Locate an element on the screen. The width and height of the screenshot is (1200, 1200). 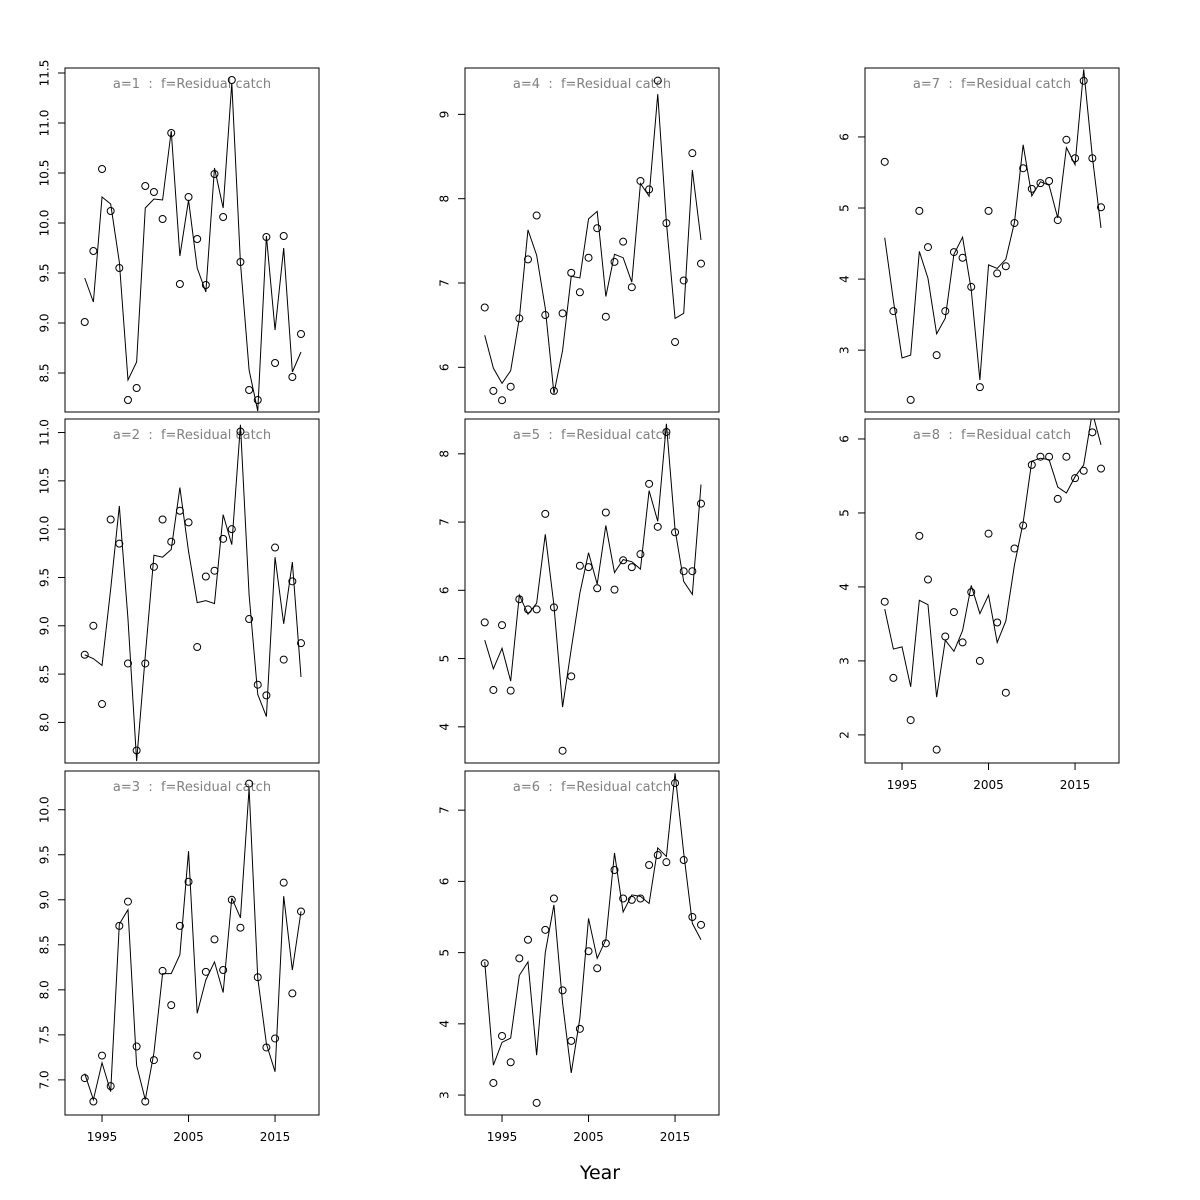
x-tick-label: 2005 is located at coordinates (588, 1137).